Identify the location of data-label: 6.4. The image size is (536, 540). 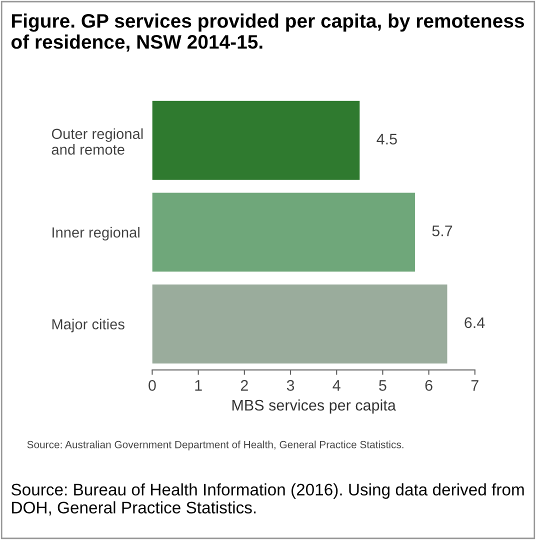
(474, 322).